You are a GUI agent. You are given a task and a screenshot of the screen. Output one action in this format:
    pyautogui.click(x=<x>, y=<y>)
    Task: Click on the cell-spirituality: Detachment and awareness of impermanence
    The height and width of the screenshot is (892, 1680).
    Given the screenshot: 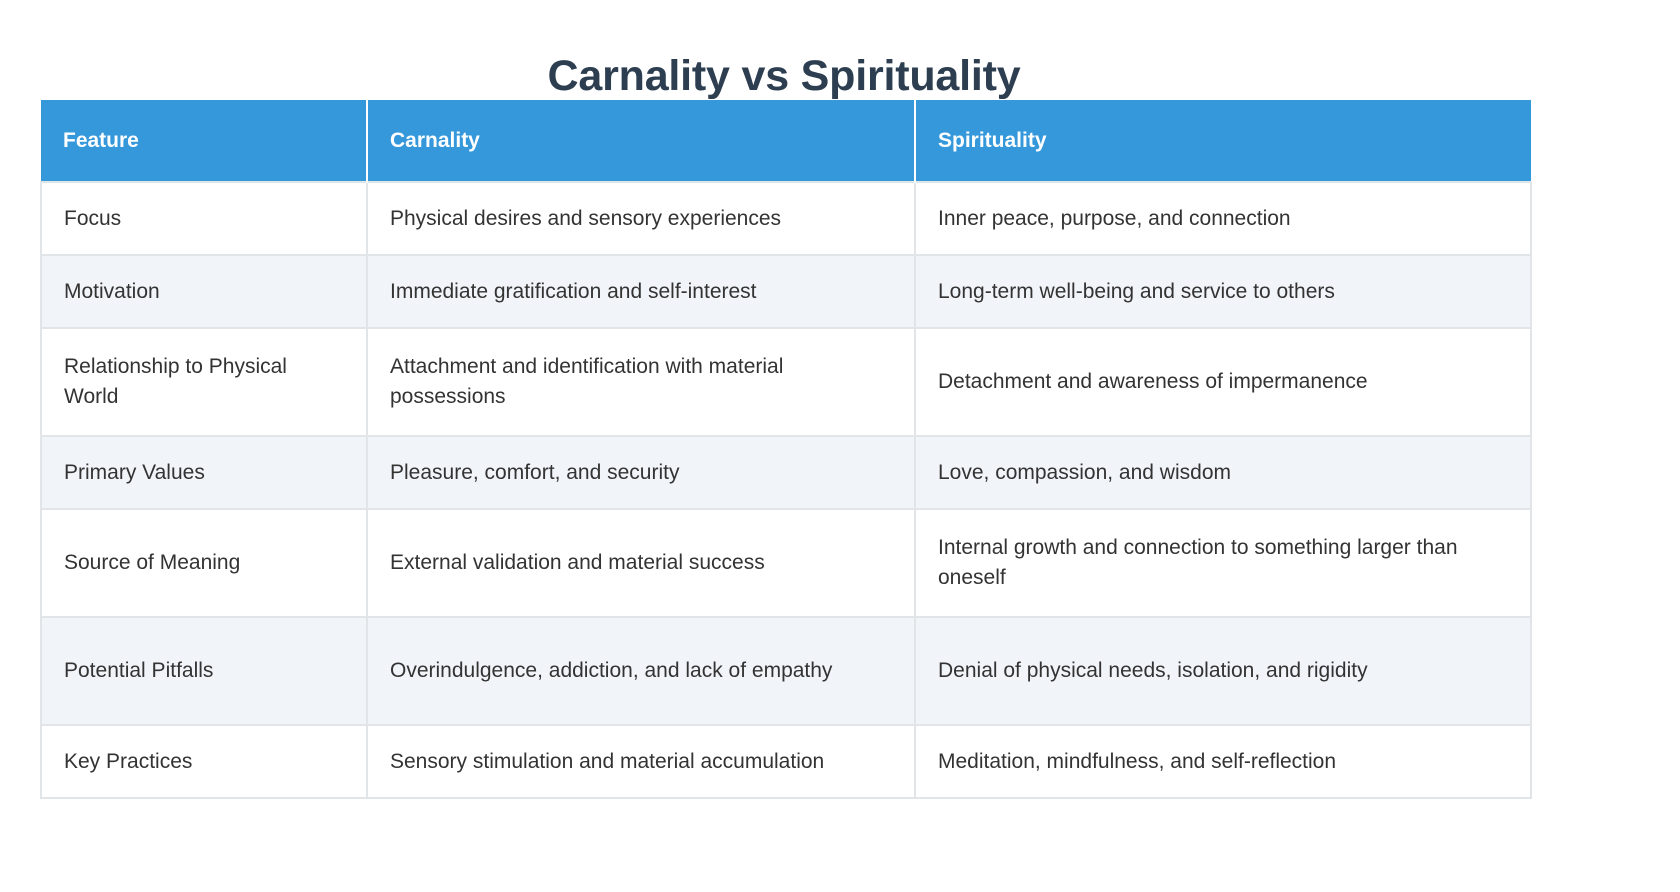 What is the action you would take?
    pyautogui.click(x=1223, y=382)
    